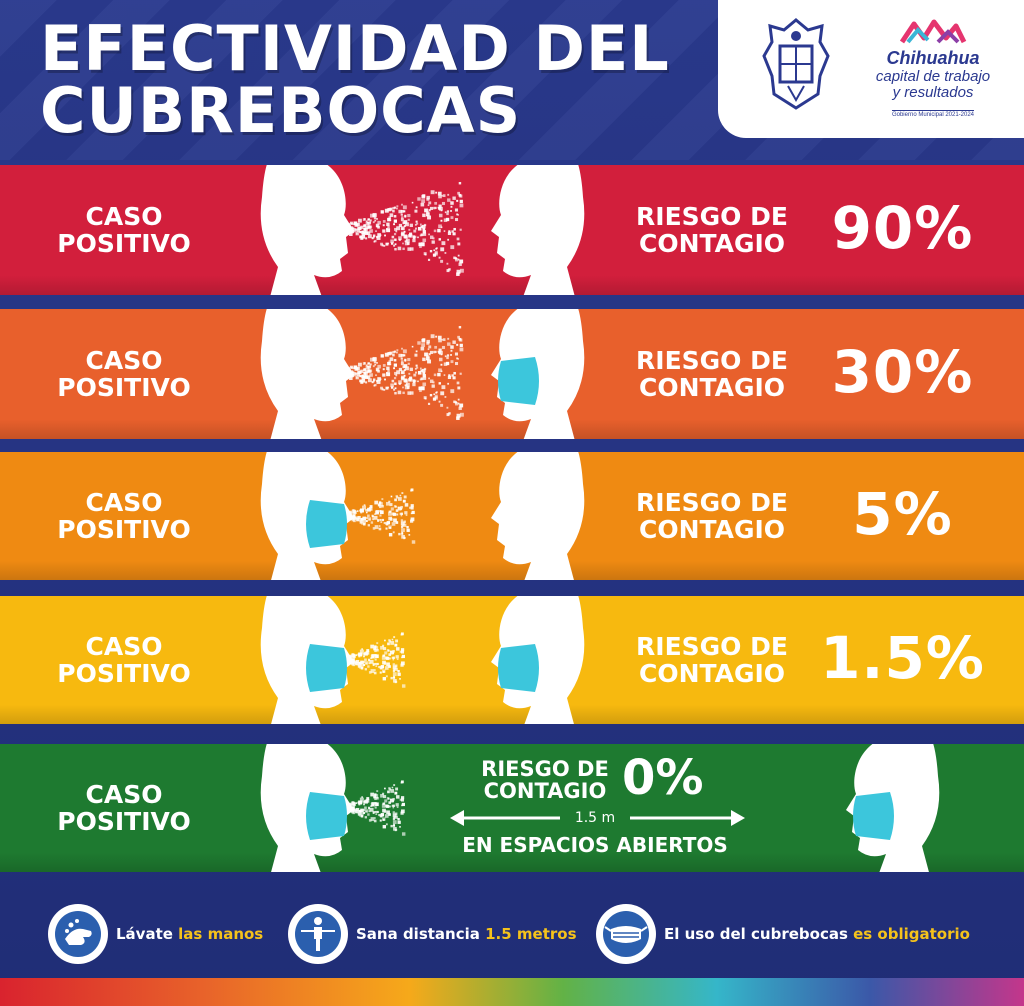  I want to click on title-line-1: EFECTIVIDAD DEL, so click(355, 48).